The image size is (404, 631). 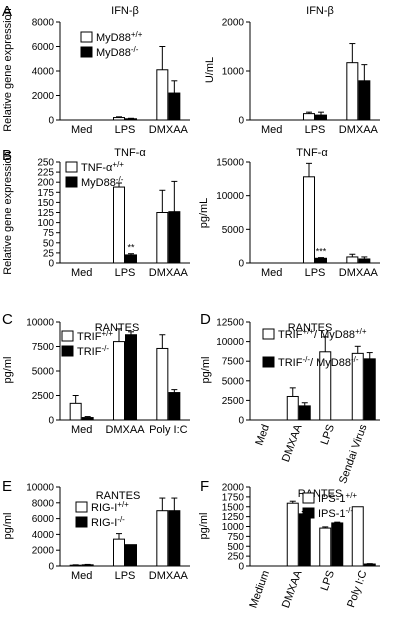 I want to click on y-axis-label-e: pg/ml, so click(x=8, y=526).